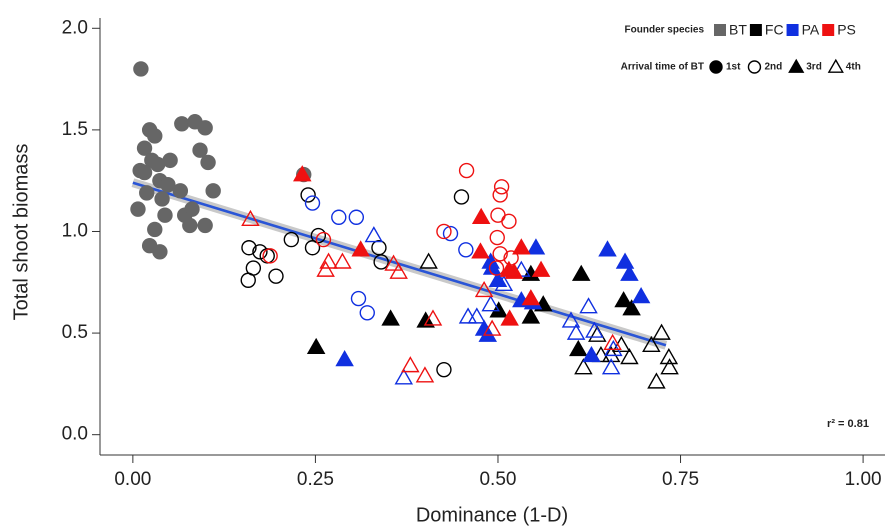 This screenshot has height=530, width=885. Describe the element at coordinates (75, 434) in the screenshot. I see `y-tick-label: 0.0` at that location.